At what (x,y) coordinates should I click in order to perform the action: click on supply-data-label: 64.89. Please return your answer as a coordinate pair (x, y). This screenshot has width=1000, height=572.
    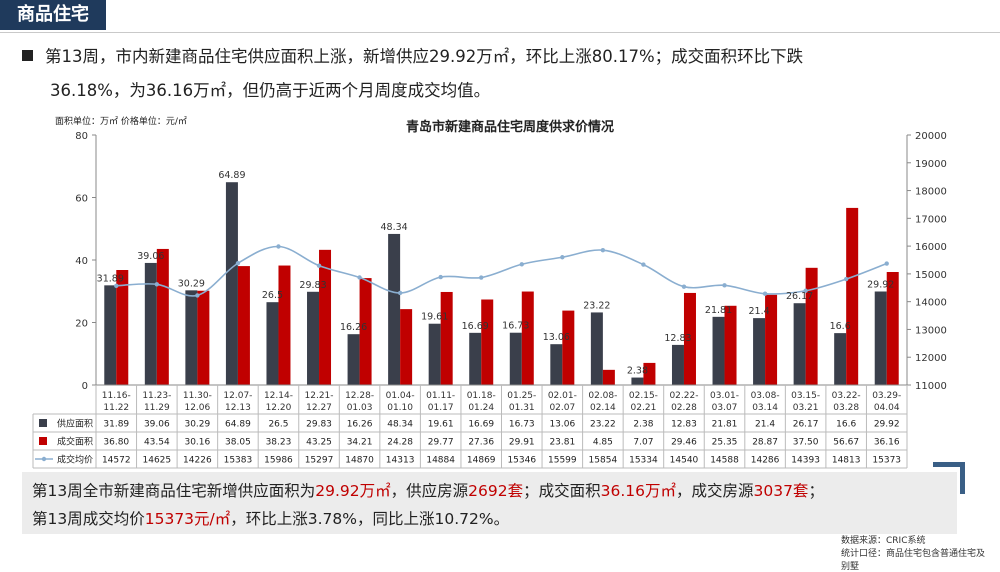
    Looking at the image, I should click on (231, 175).